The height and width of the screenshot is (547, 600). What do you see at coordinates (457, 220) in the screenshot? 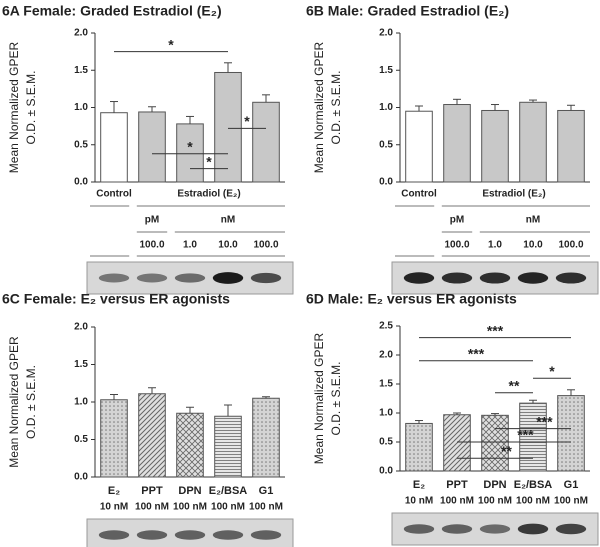
I see `unit-label: pM` at bounding box center [457, 220].